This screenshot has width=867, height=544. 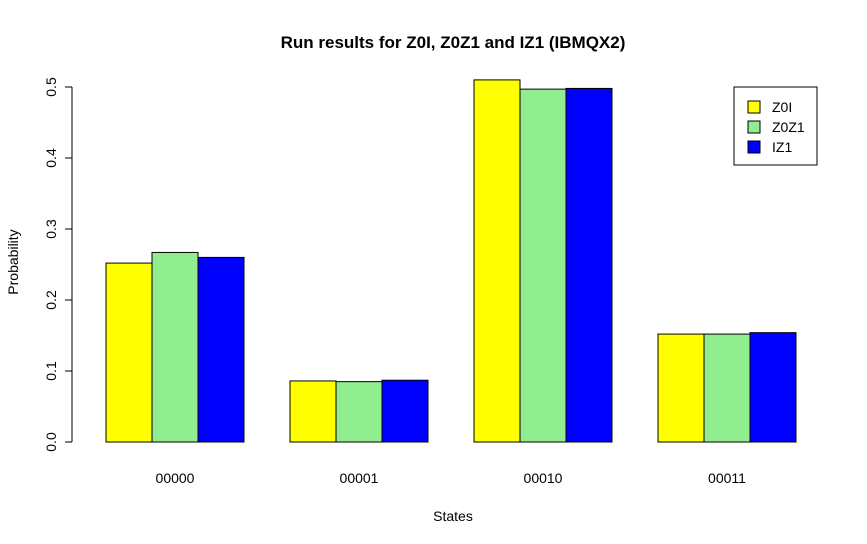 I want to click on legend-swatch-z0i, so click(x=754, y=107).